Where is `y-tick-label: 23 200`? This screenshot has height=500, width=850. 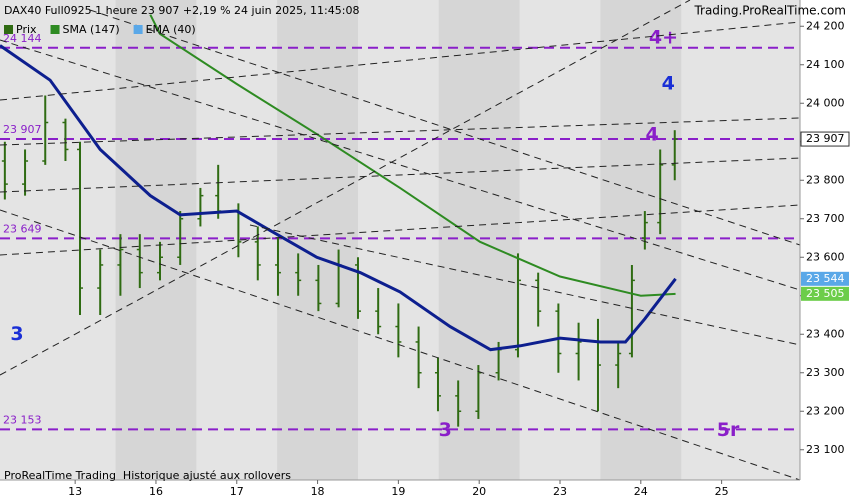 y-tick-label: 23 200 is located at coordinates (825, 410).